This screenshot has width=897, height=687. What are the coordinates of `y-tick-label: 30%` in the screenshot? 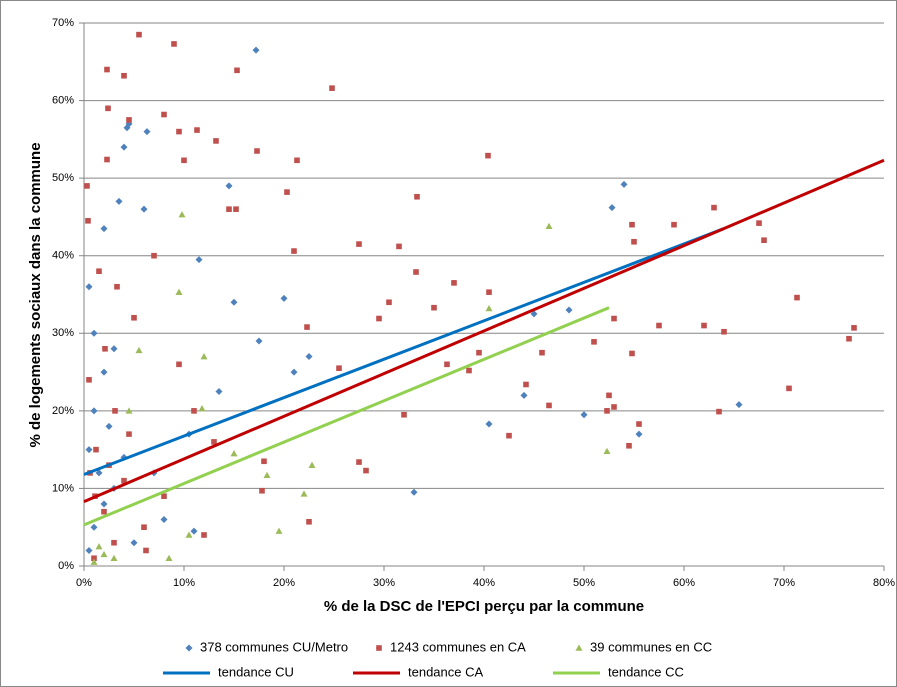 It's located at (63, 333).